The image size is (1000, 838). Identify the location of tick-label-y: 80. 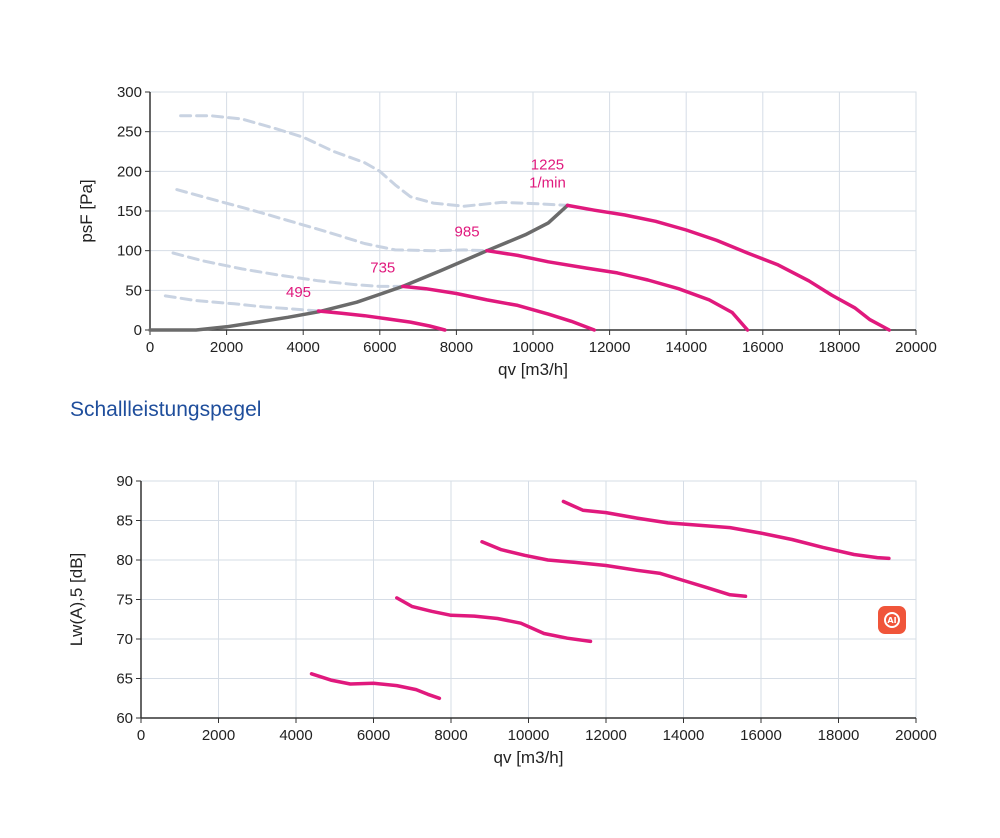
(124, 560).